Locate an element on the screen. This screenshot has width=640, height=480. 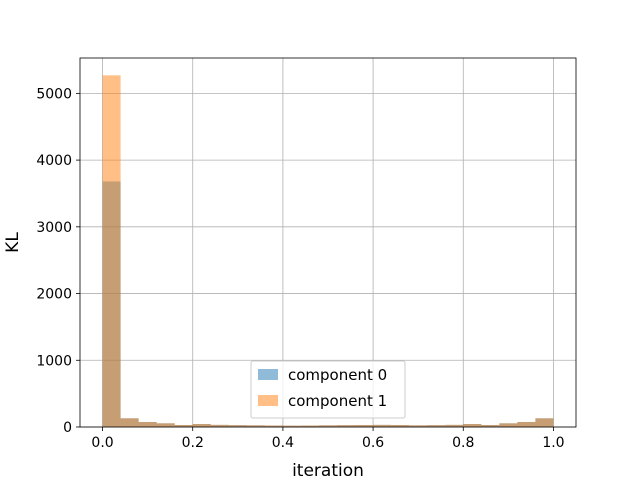
legend-label-component-0: component 0 is located at coordinates (337, 375).